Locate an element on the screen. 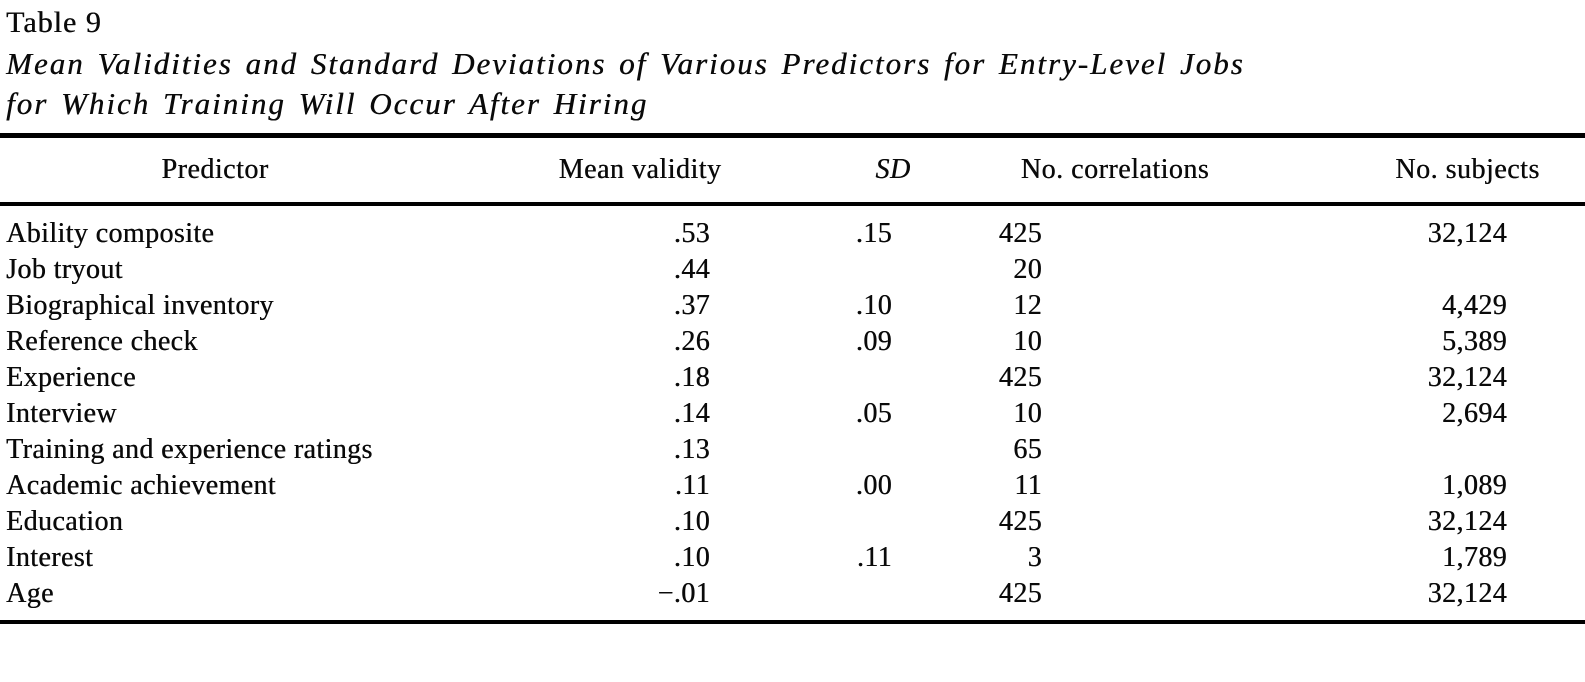 The width and height of the screenshot is (1585, 682). mean-validity-cell: .53 is located at coordinates (691, 233).